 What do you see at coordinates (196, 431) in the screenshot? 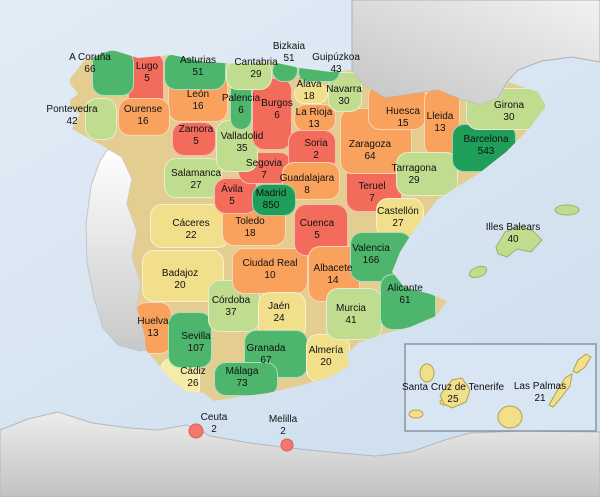
I see `ceuta-marker` at bounding box center [196, 431].